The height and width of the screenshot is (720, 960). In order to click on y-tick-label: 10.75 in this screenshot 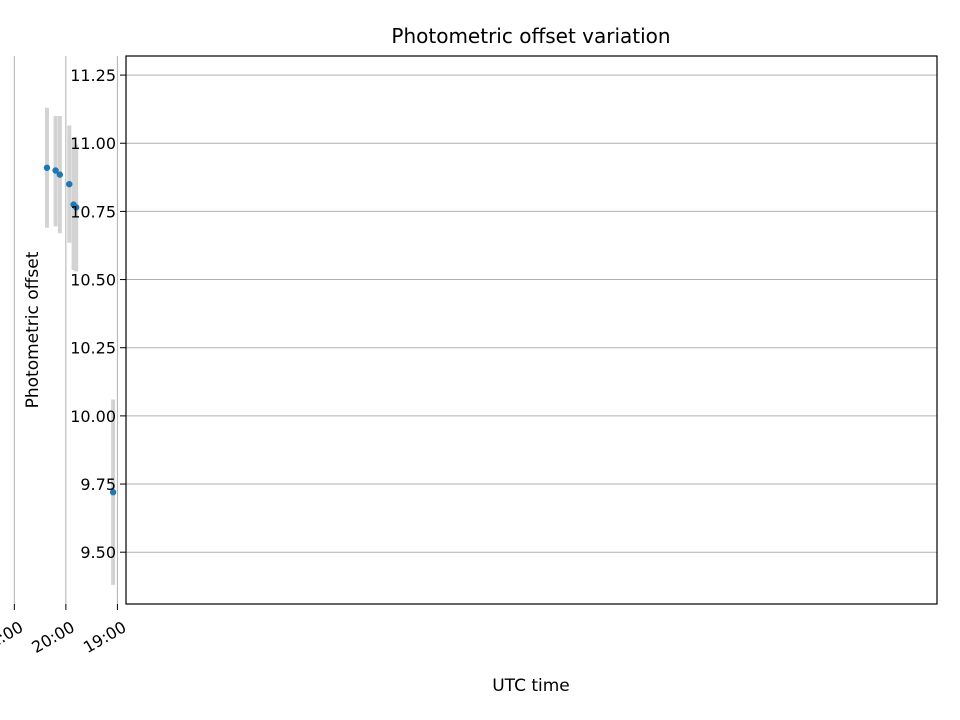, I will do `click(93, 211)`.